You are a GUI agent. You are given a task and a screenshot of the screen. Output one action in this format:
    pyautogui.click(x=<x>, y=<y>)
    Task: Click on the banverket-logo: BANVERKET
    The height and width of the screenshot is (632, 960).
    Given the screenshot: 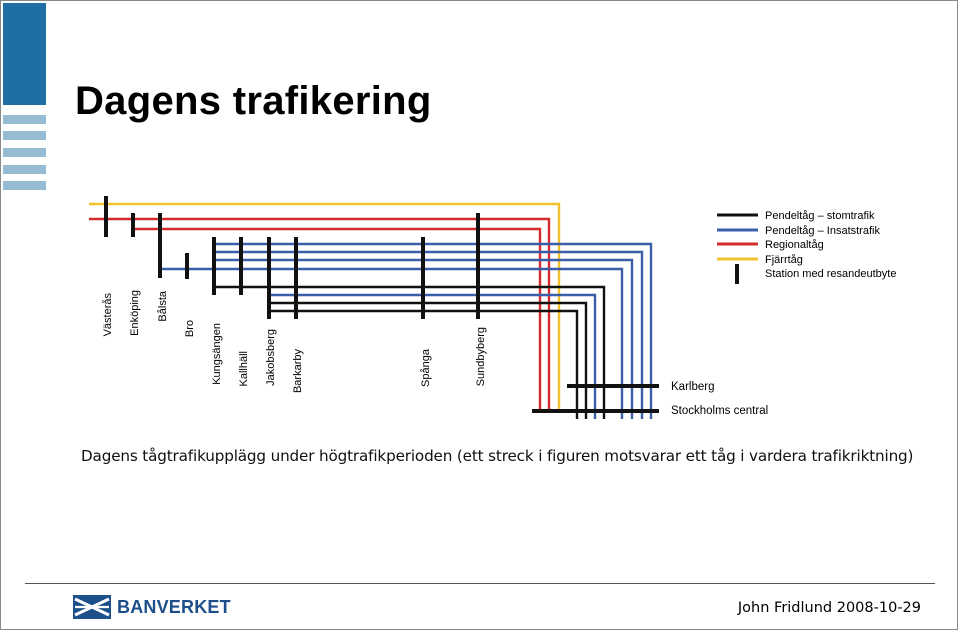 What is the action you would take?
    pyautogui.click(x=152, y=607)
    